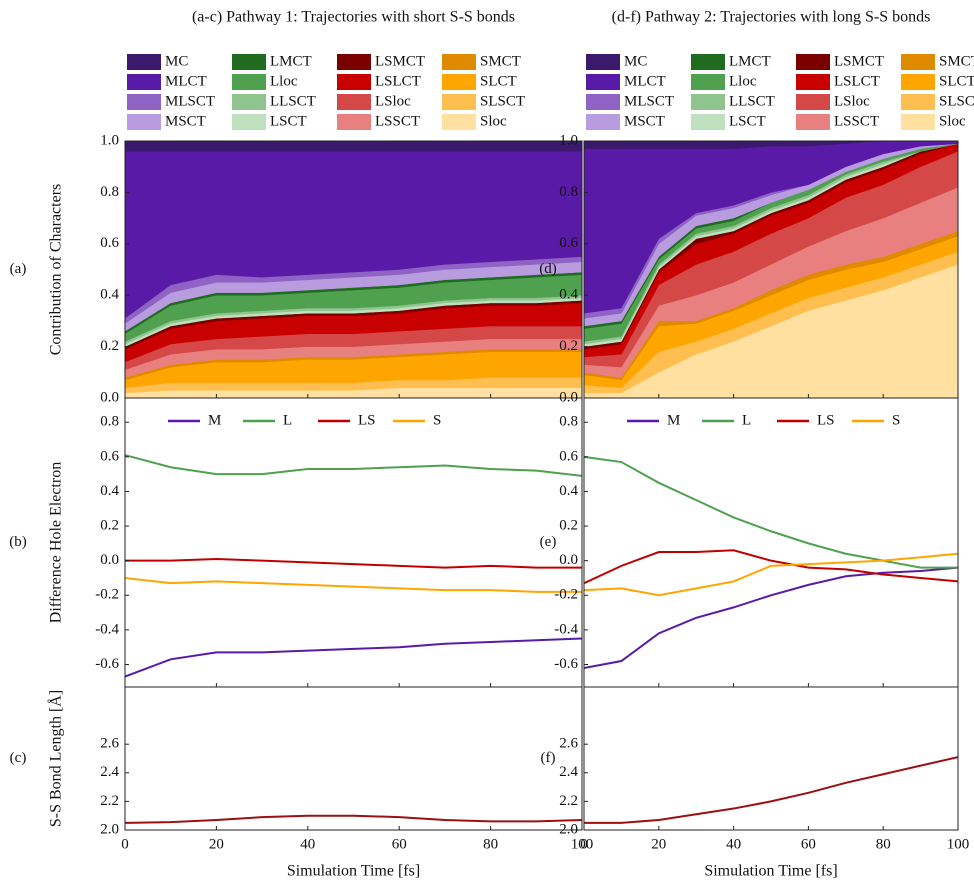 The height and width of the screenshot is (888, 974). I want to click on panel-label: (d), so click(548, 269).